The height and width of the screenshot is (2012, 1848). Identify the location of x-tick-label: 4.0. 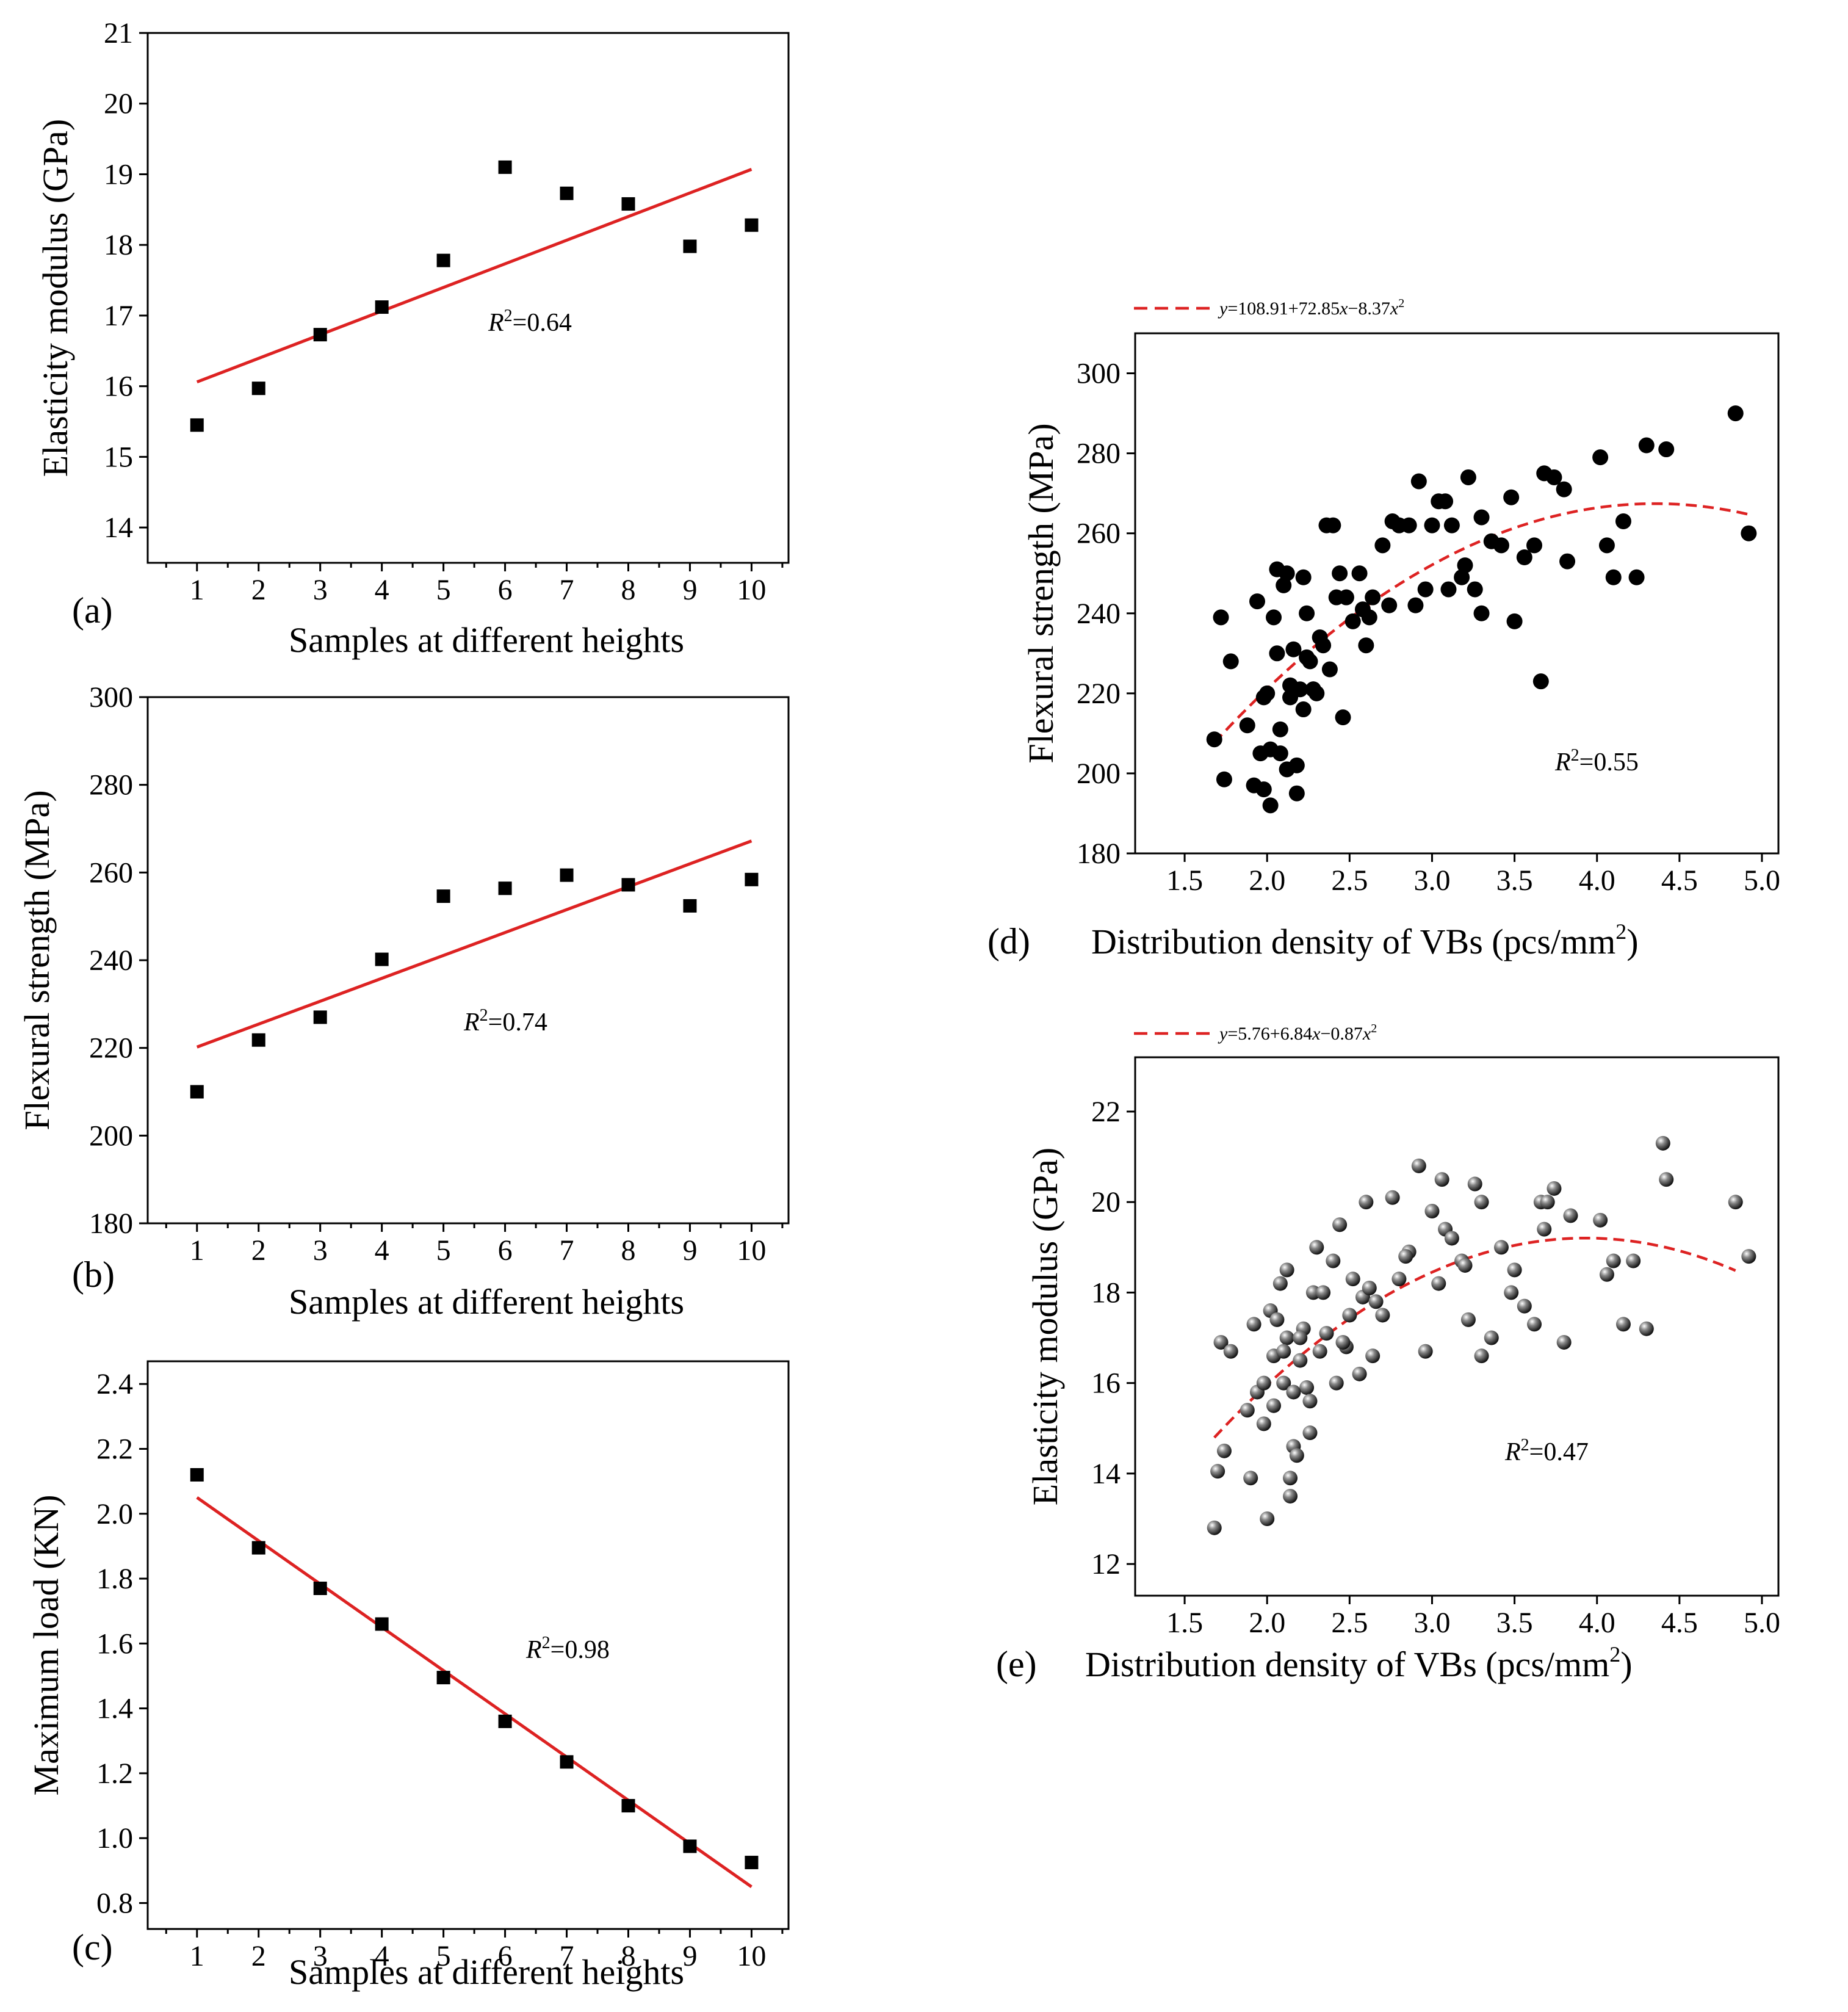
(1597, 1623).